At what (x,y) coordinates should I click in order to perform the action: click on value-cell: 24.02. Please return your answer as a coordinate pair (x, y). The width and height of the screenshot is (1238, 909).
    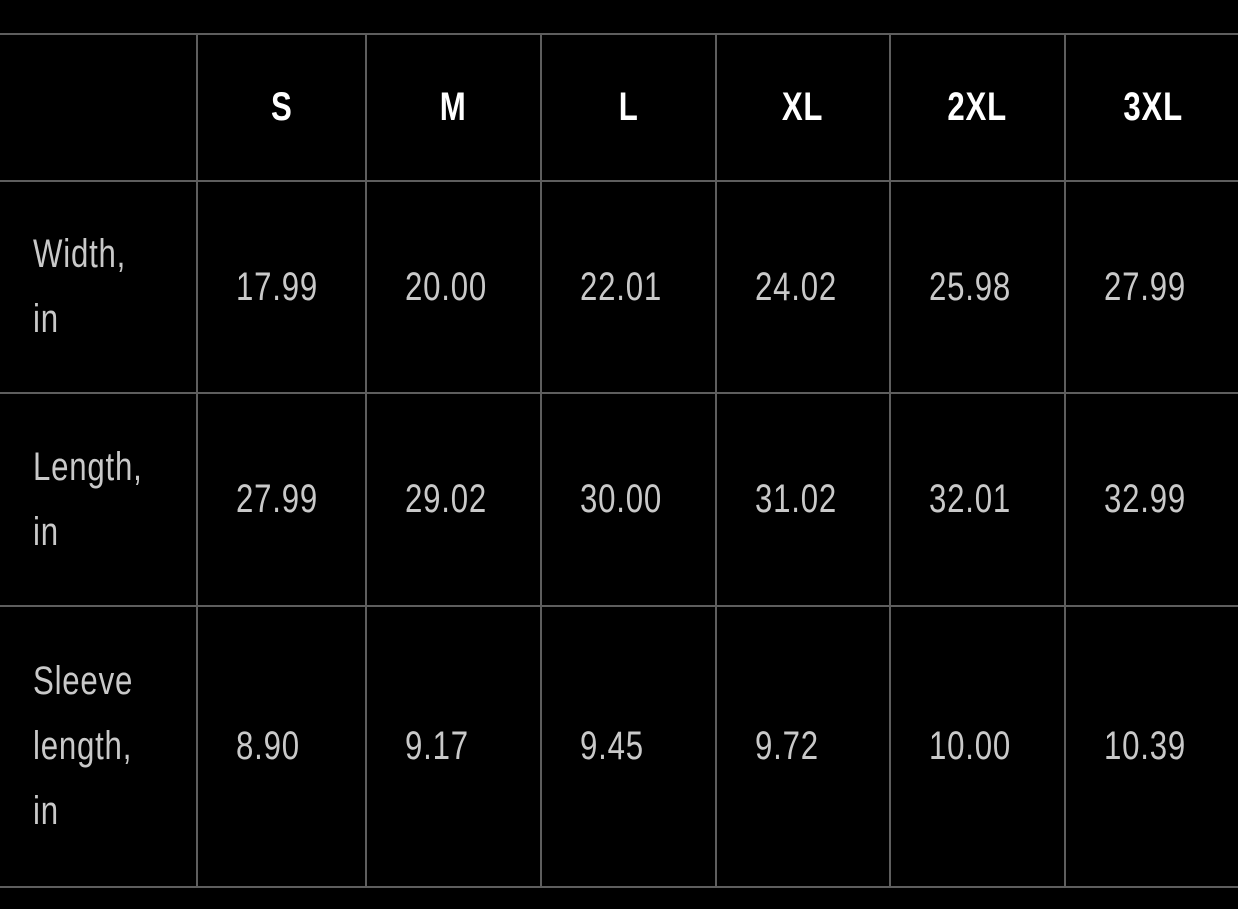
    Looking at the image, I should click on (803, 287).